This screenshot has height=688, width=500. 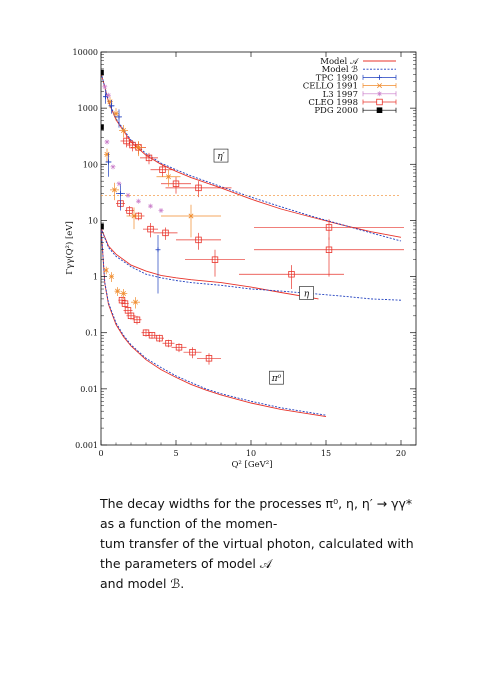 What do you see at coordinates (401, 453) in the screenshot?
I see `x-tick-label: 20` at bounding box center [401, 453].